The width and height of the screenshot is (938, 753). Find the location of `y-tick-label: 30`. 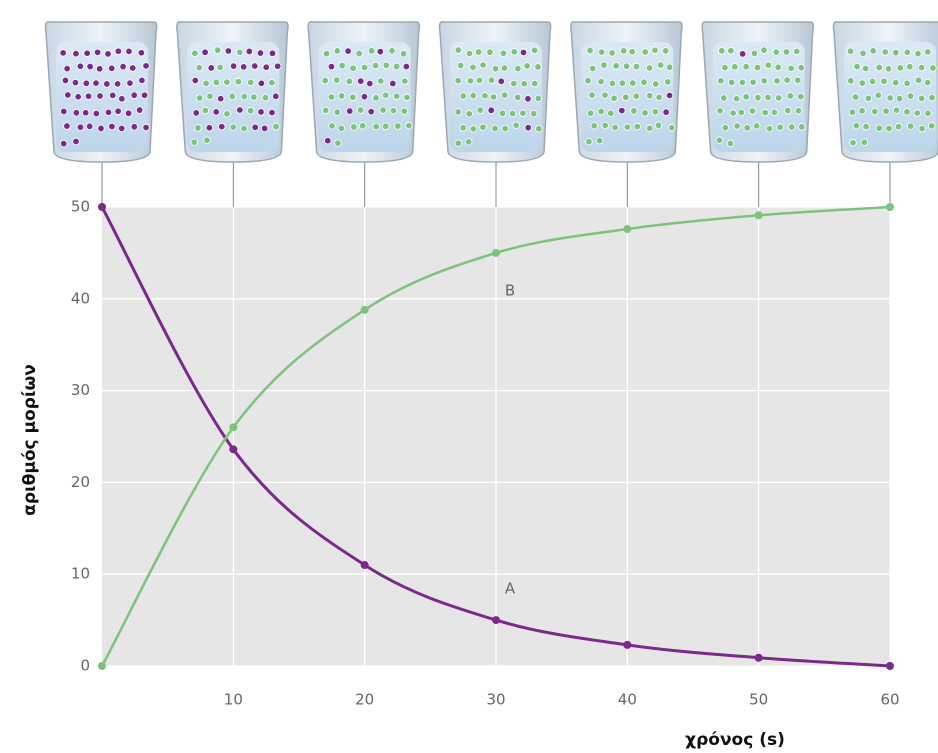

y-tick-label: 30 is located at coordinates (80, 390).